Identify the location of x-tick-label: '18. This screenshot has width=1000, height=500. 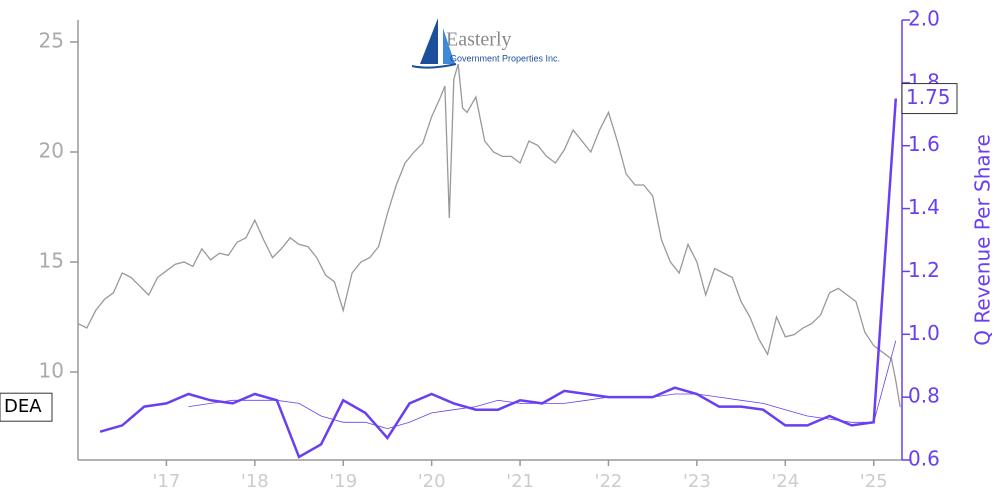
(255, 481).